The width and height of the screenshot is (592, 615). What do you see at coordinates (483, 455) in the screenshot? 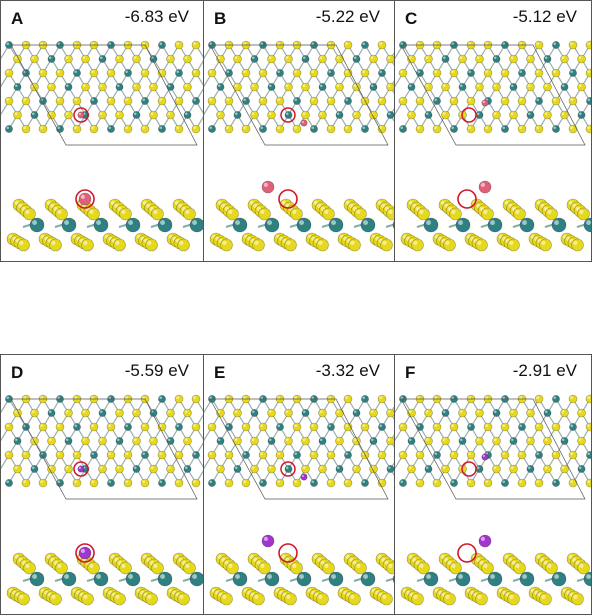
I see `adatom-highlight` at bounding box center [483, 455].